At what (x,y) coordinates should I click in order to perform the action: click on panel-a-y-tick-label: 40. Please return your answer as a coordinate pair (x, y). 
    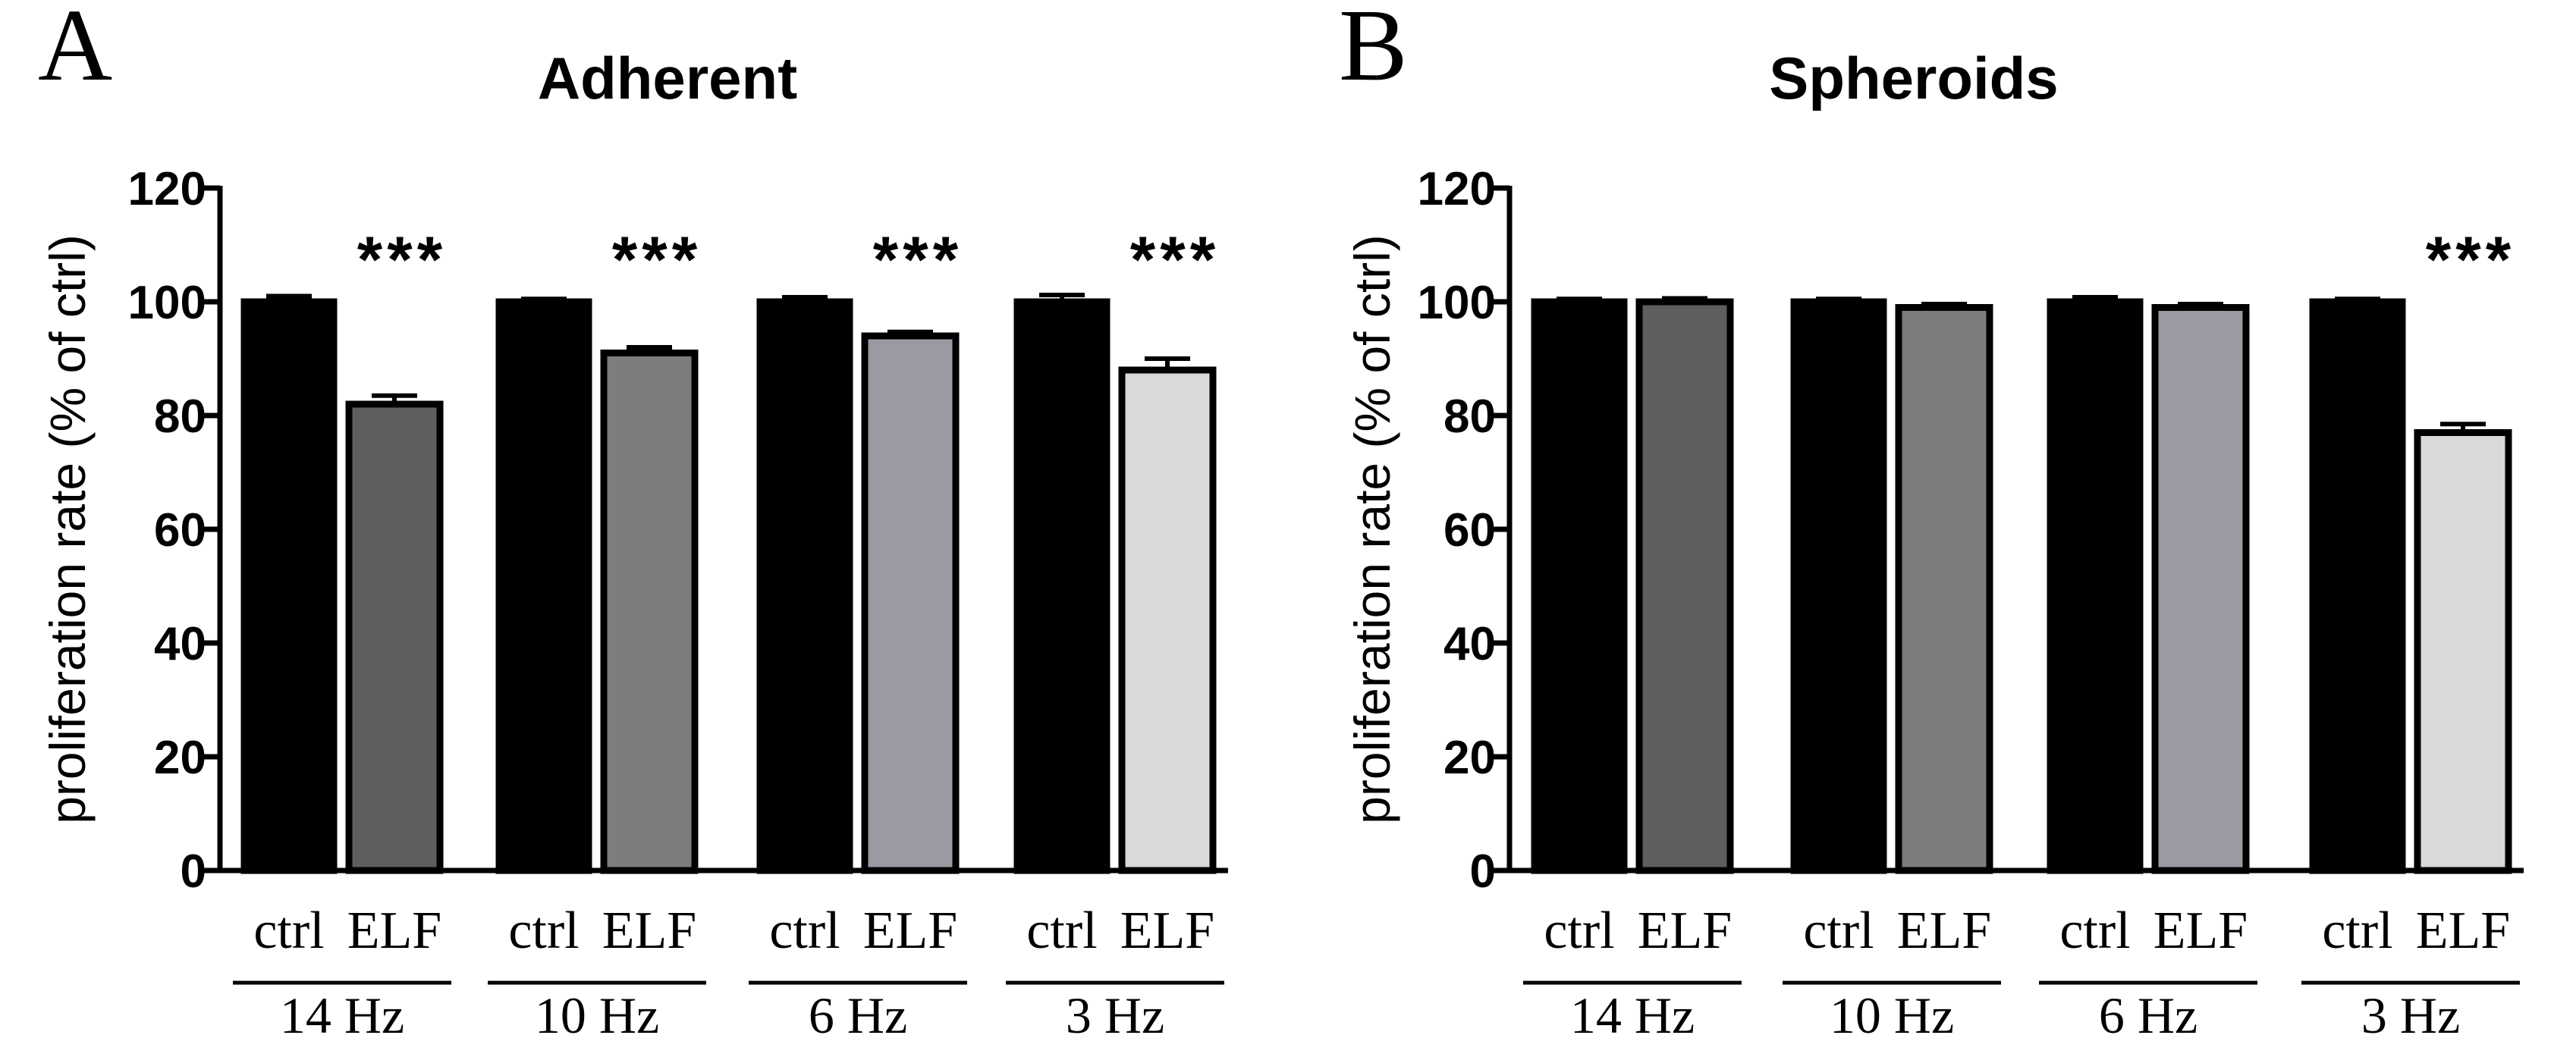
    Looking at the image, I should click on (180, 644).